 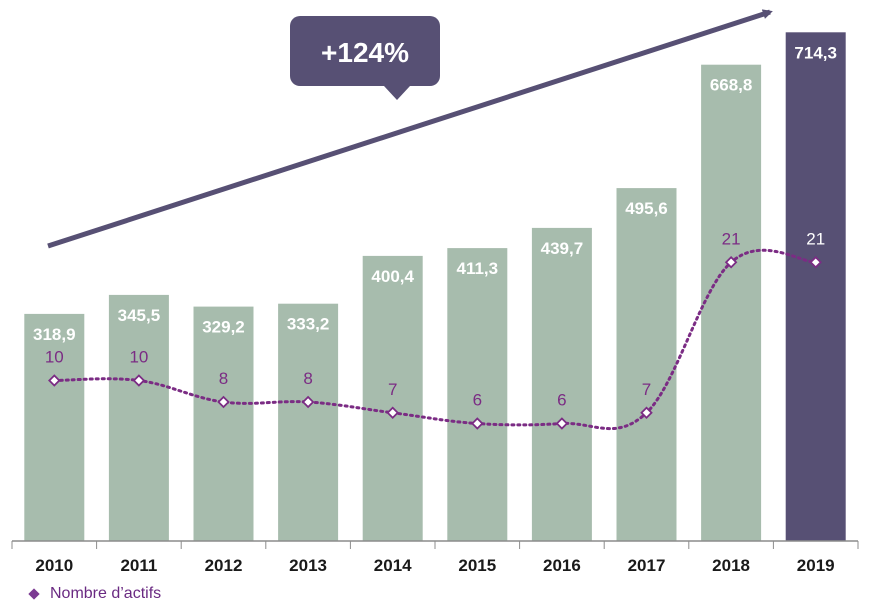 I want to click on bar-value-label: 411,3, so click(x=477, y=268).